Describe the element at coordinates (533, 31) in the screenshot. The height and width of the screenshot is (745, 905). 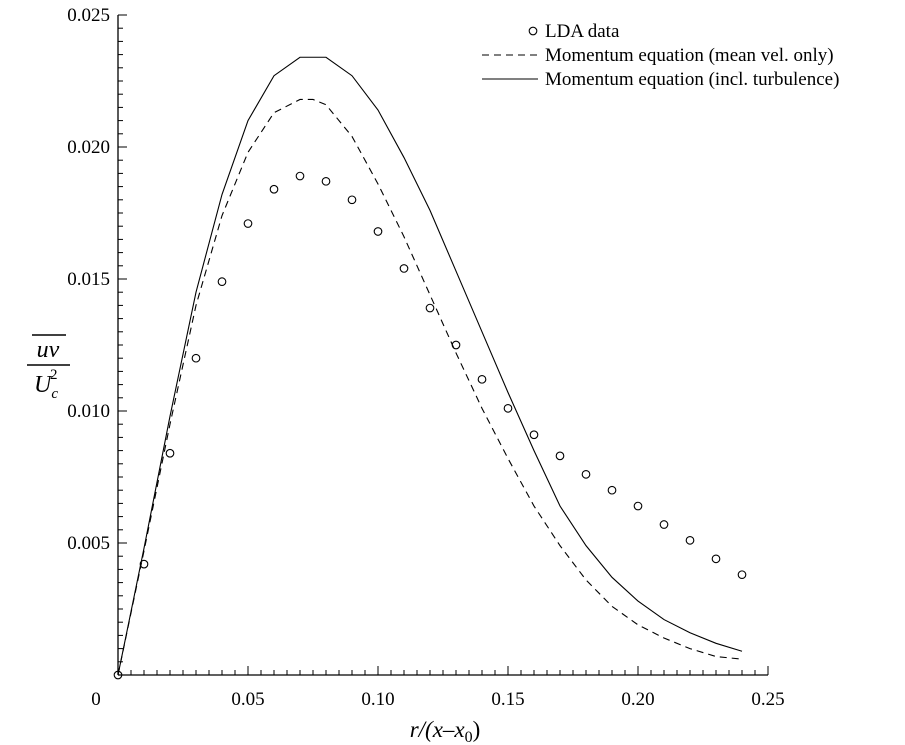
I see `legend-marker-lda` at that location.